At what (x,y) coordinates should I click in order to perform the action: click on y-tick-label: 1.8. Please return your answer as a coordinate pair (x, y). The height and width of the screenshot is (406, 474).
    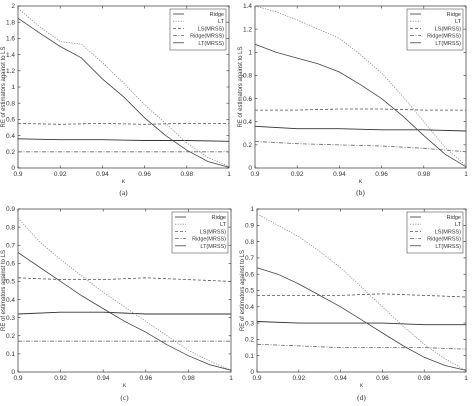
    Looking at the image, I should click on (10, 22).